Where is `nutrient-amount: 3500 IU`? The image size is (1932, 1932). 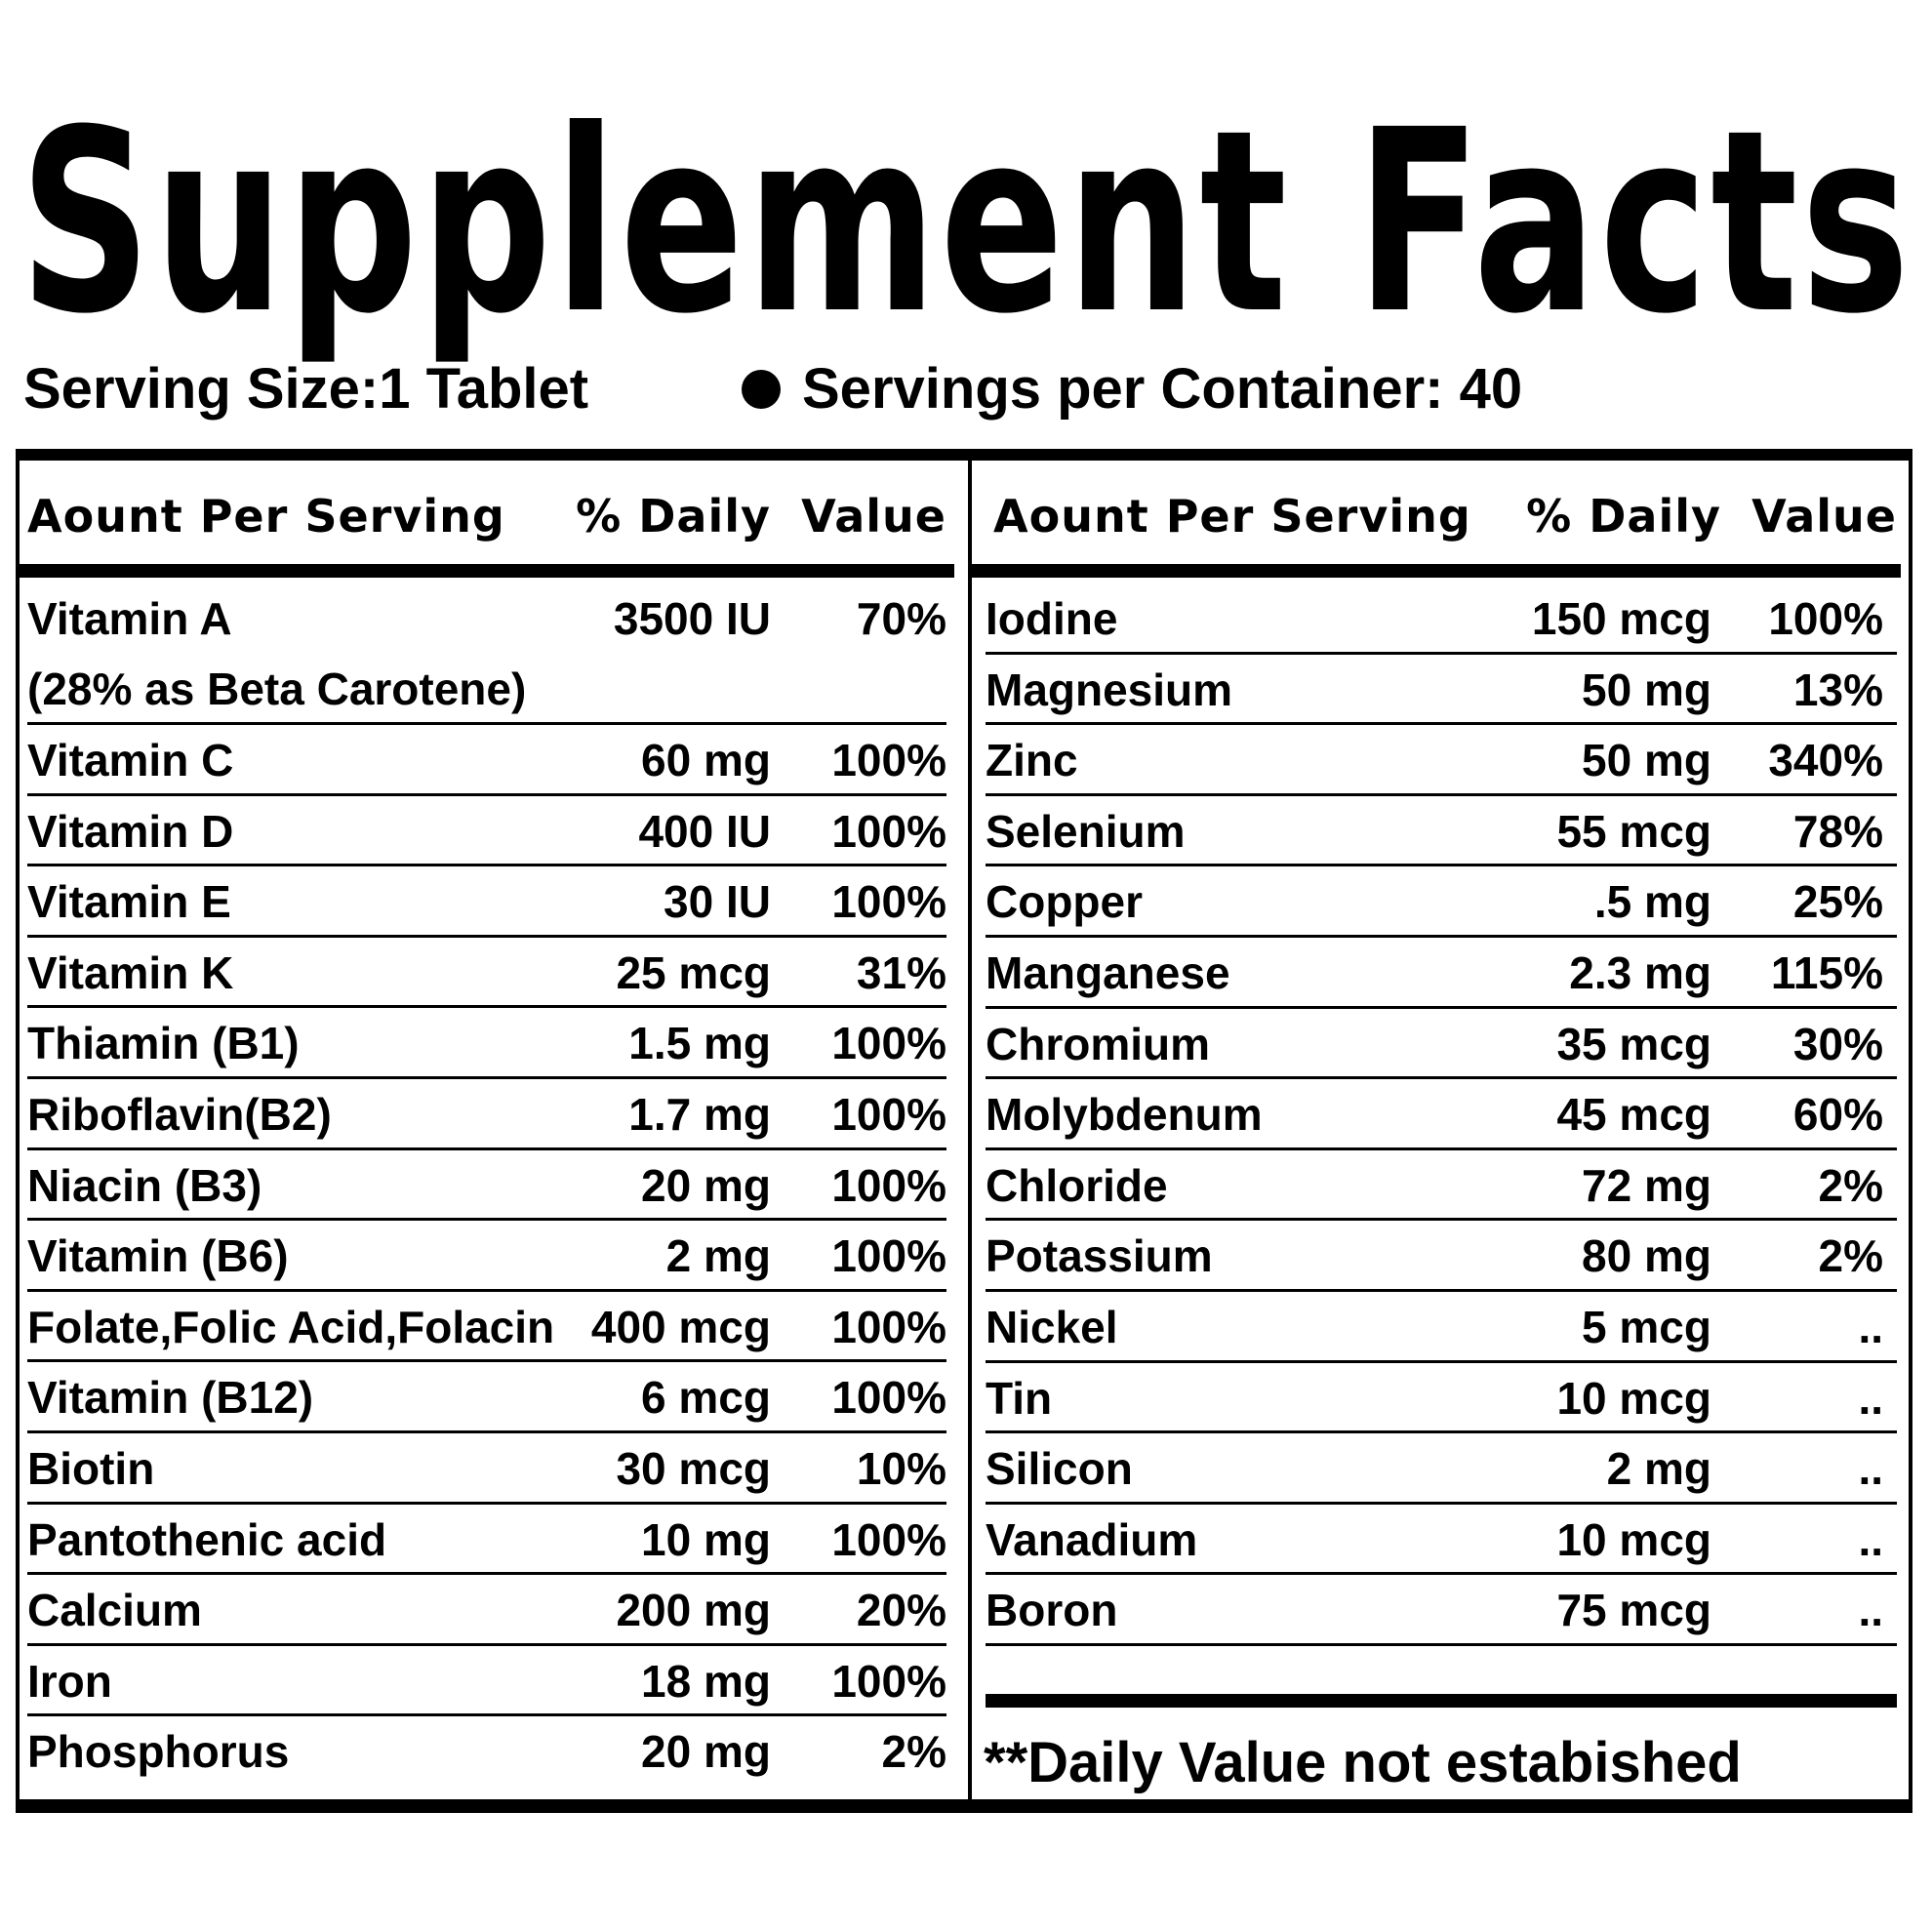 nutrient-amount: 3500 IU is located at coordinates (692, 618).